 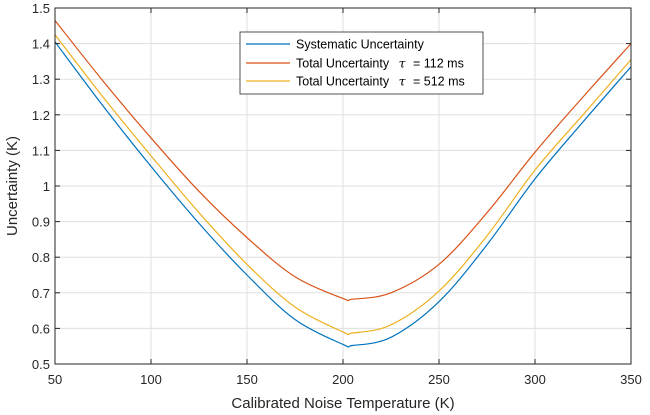 I want to click on legend-entry-total-512: Total Uncertainty τ = 512 ms, so click(x=355, y=81).